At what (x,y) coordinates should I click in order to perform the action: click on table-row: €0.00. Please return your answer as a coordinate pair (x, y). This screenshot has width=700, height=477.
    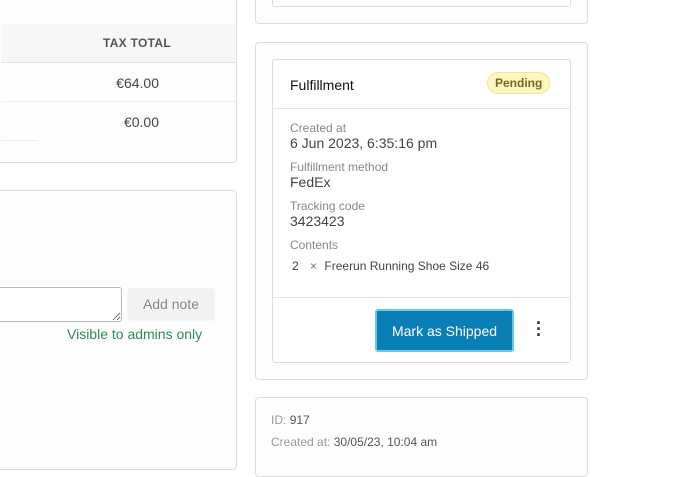
    Looking at the image, I should click on (118, 121).